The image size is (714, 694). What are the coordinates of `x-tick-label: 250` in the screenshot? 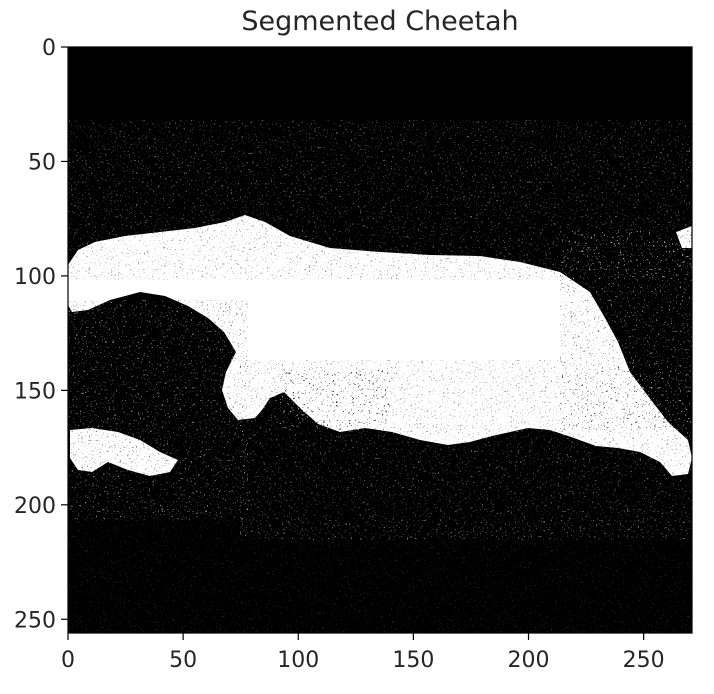 It's located at (644, 660).